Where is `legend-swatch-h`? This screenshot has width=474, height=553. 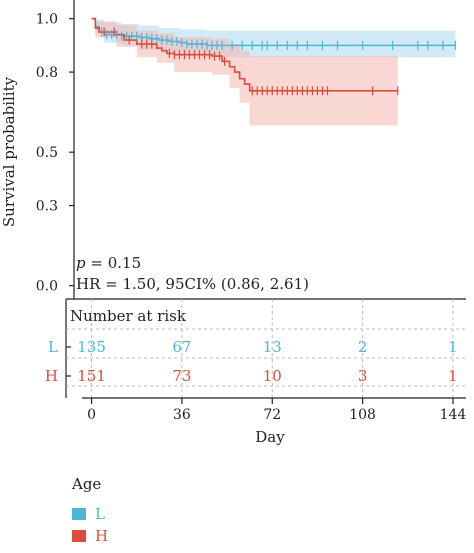
legend-swatch-h is located at coordinates (79, 536).